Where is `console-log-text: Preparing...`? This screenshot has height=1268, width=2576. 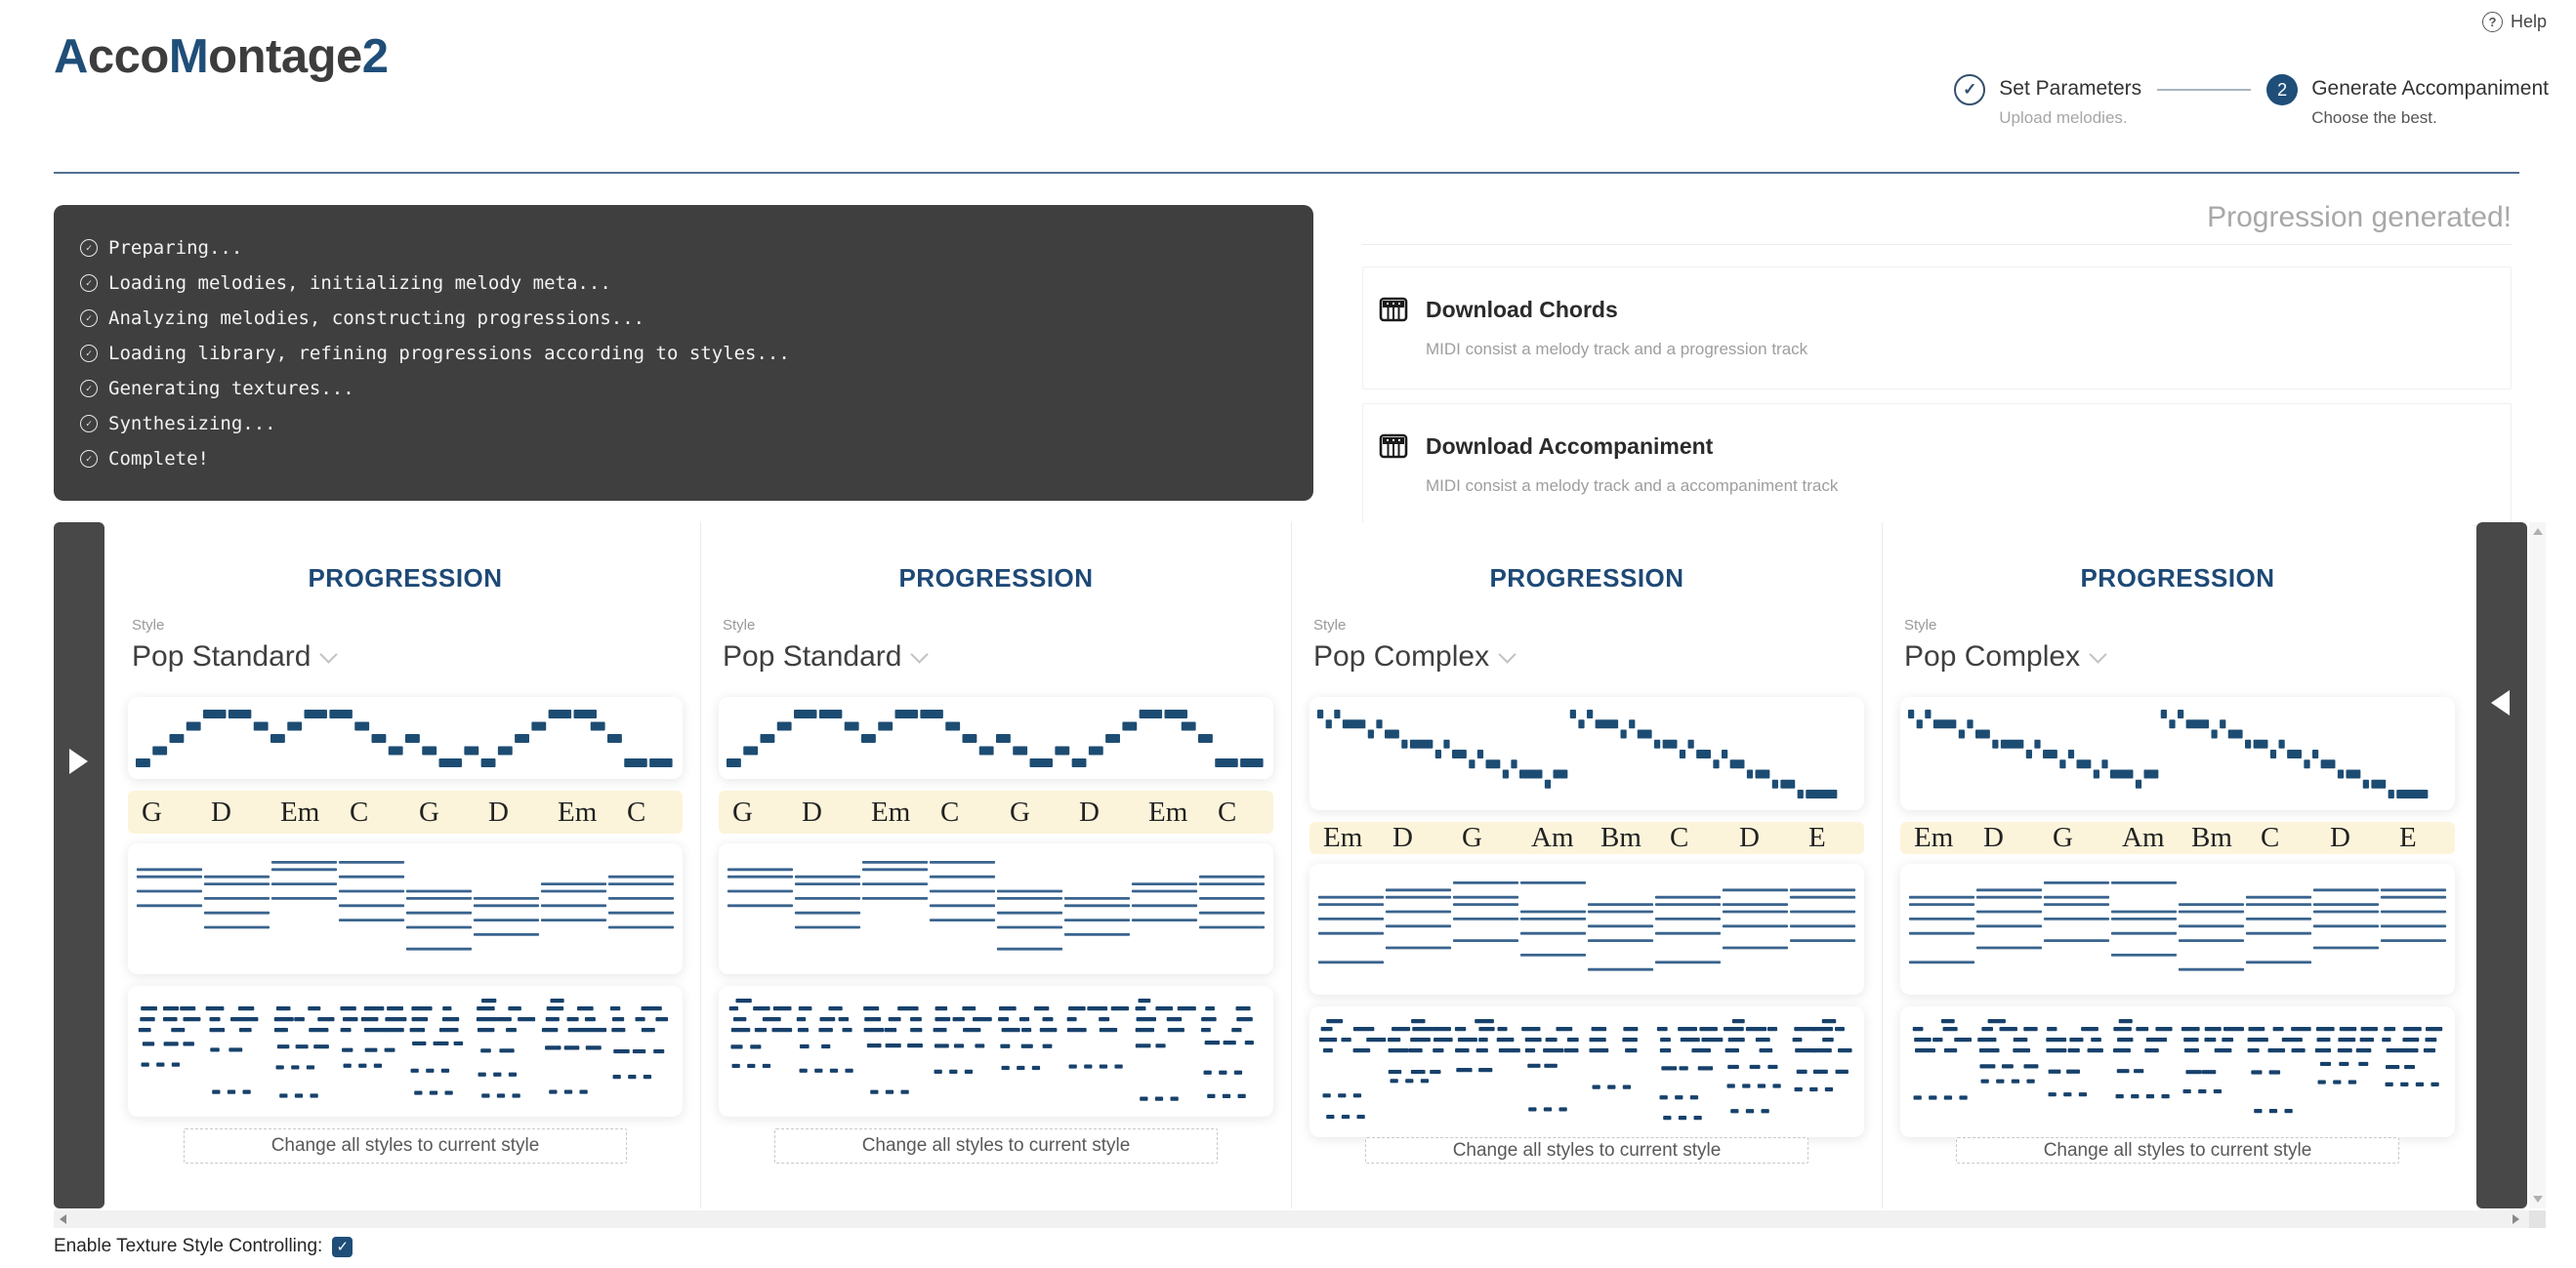 console-log-text: Preparing... is located at coordinates (175, 248).